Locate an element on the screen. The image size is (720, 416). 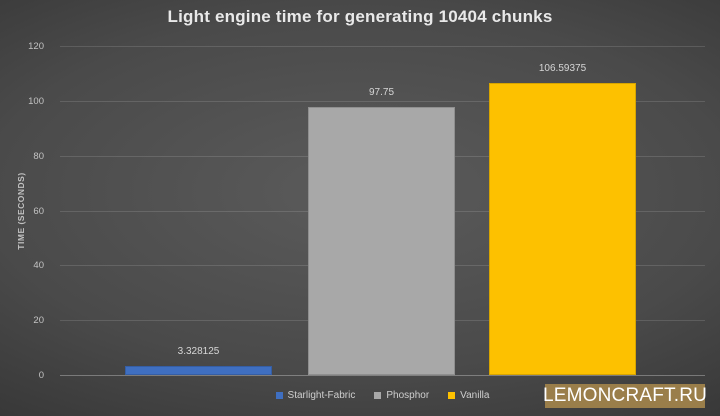
legend-label: Vanilla is located at coordinates (475, 395).